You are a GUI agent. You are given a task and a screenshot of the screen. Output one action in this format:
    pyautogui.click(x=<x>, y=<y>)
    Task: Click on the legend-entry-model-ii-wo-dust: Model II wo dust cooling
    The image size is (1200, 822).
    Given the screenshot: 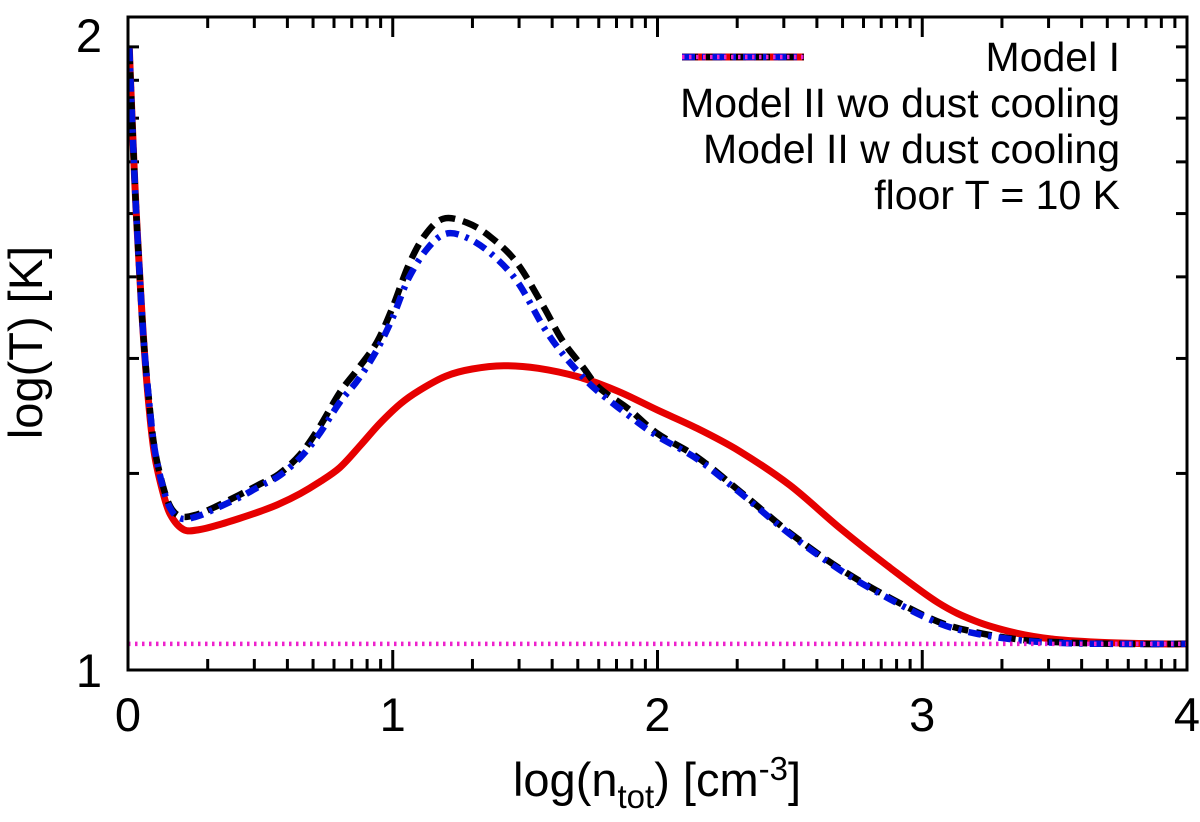 What is the action you would take?
    pyautogui.click(x=910, y=89)
    